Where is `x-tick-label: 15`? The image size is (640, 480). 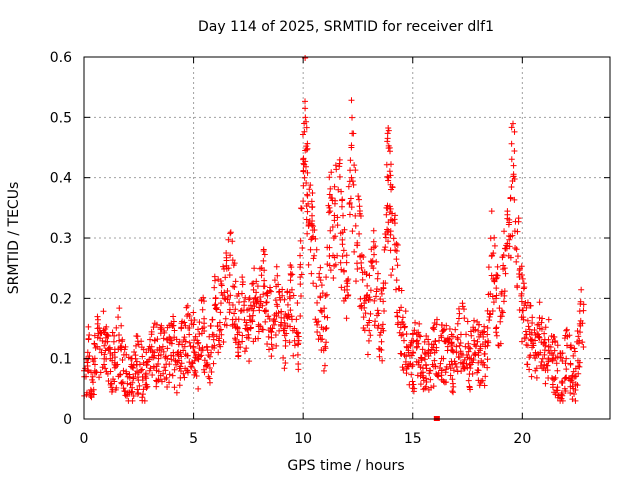
x-tick-label: 15 is located at coordinates (413, 439).